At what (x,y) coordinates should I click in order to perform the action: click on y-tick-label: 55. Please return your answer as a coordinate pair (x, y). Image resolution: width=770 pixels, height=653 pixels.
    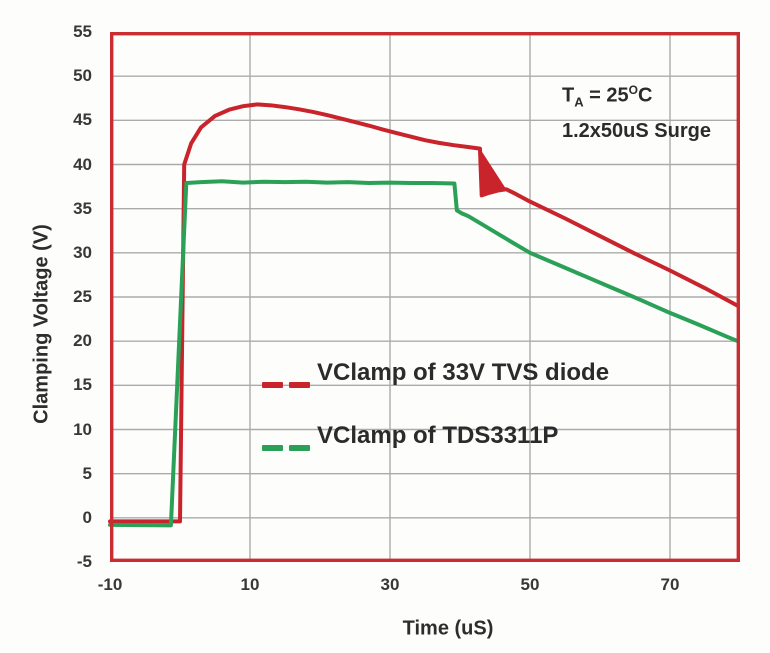
    Looking at the image, I should click on (82, 31).